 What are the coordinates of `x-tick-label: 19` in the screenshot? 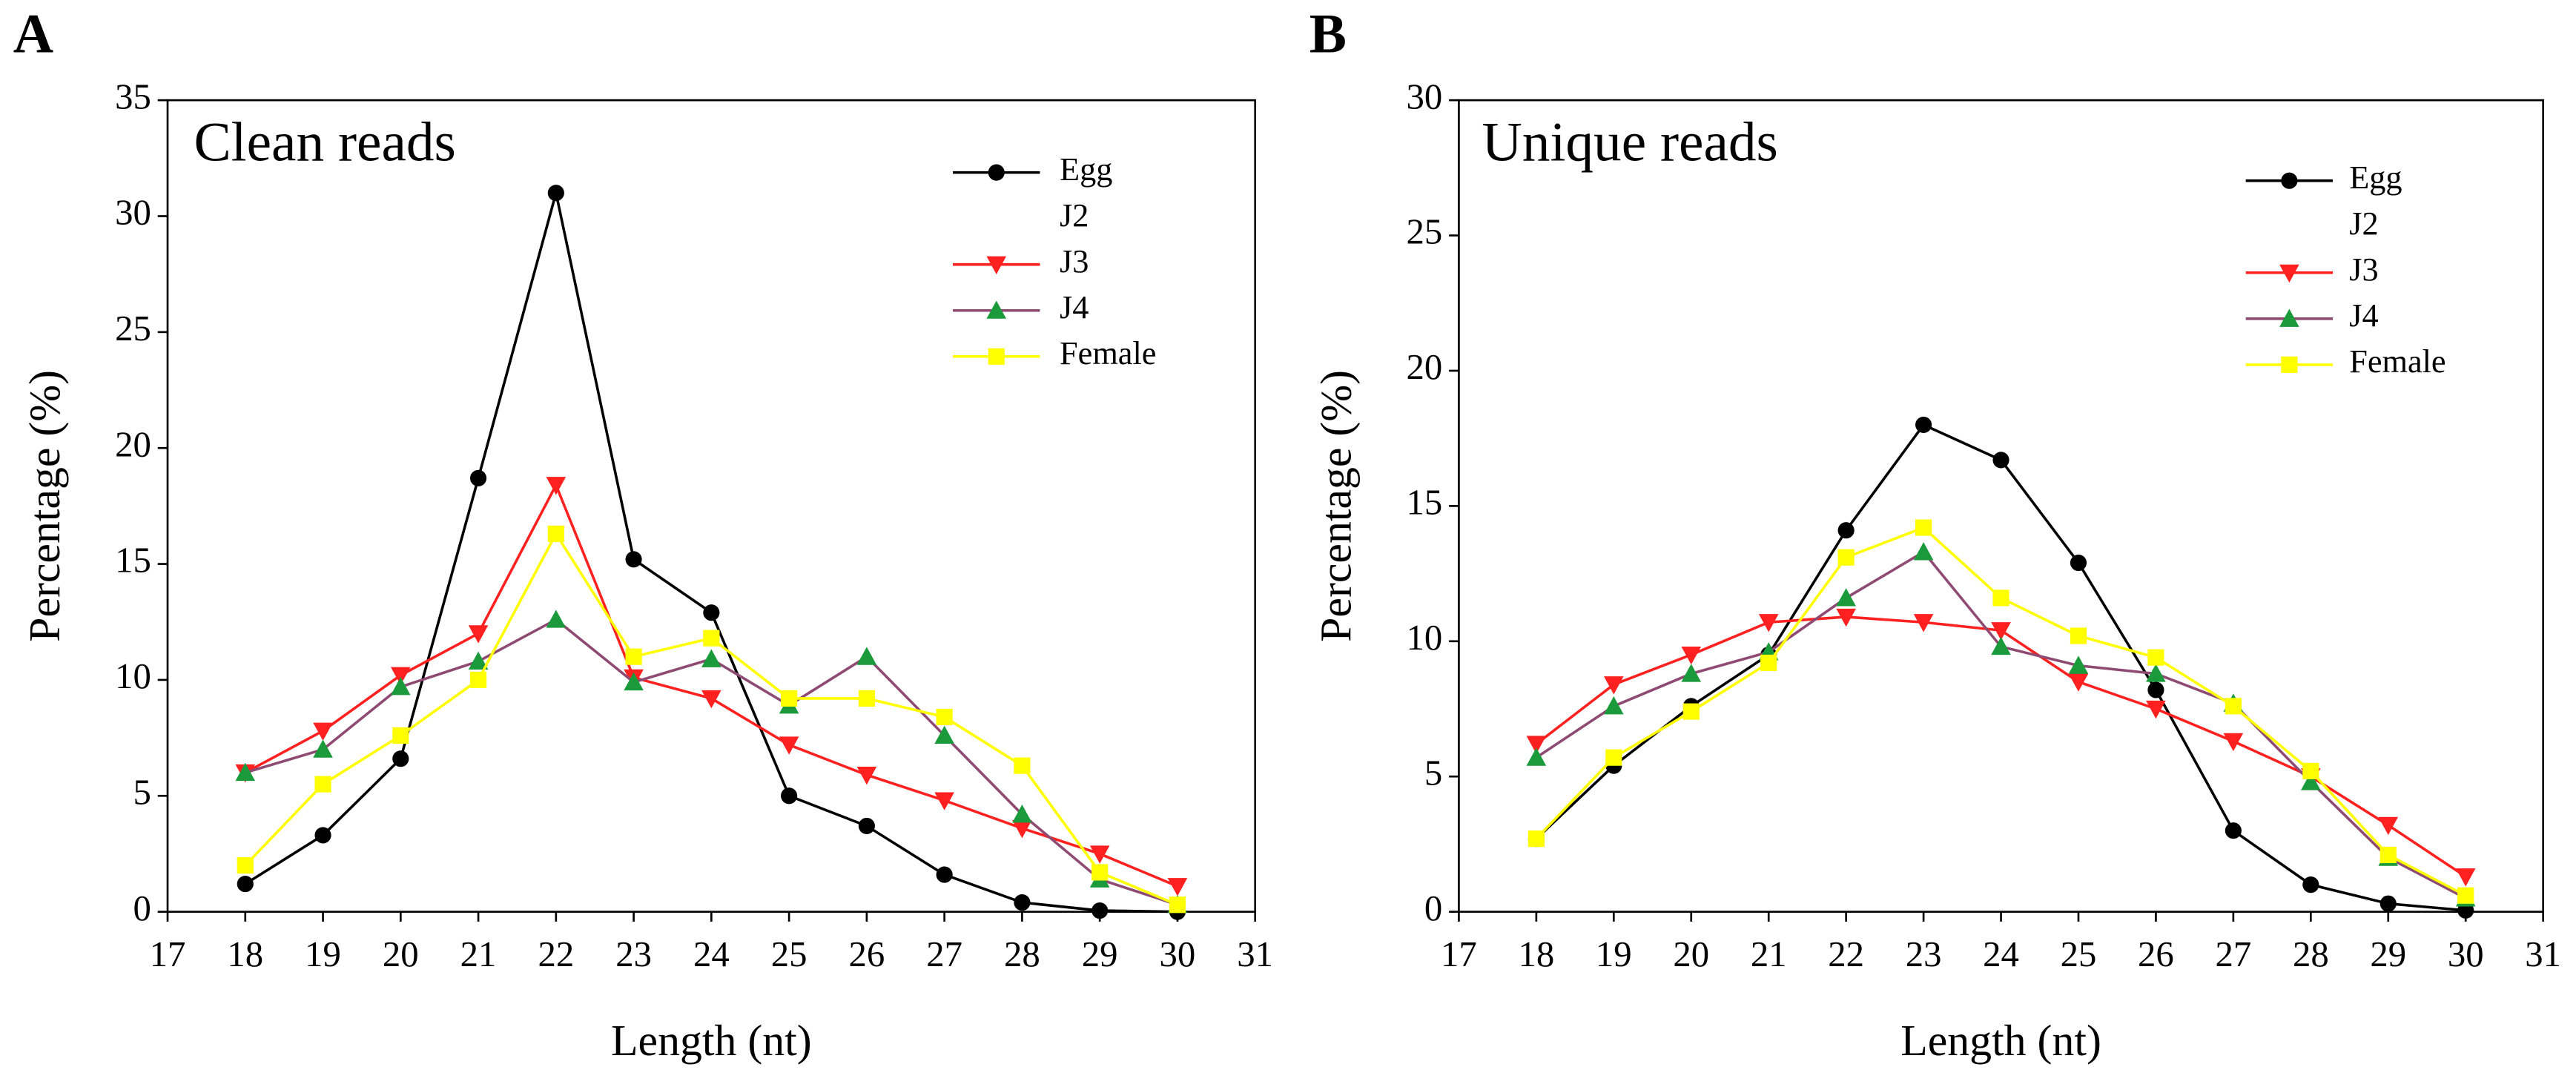 It's located at (1614, 954).